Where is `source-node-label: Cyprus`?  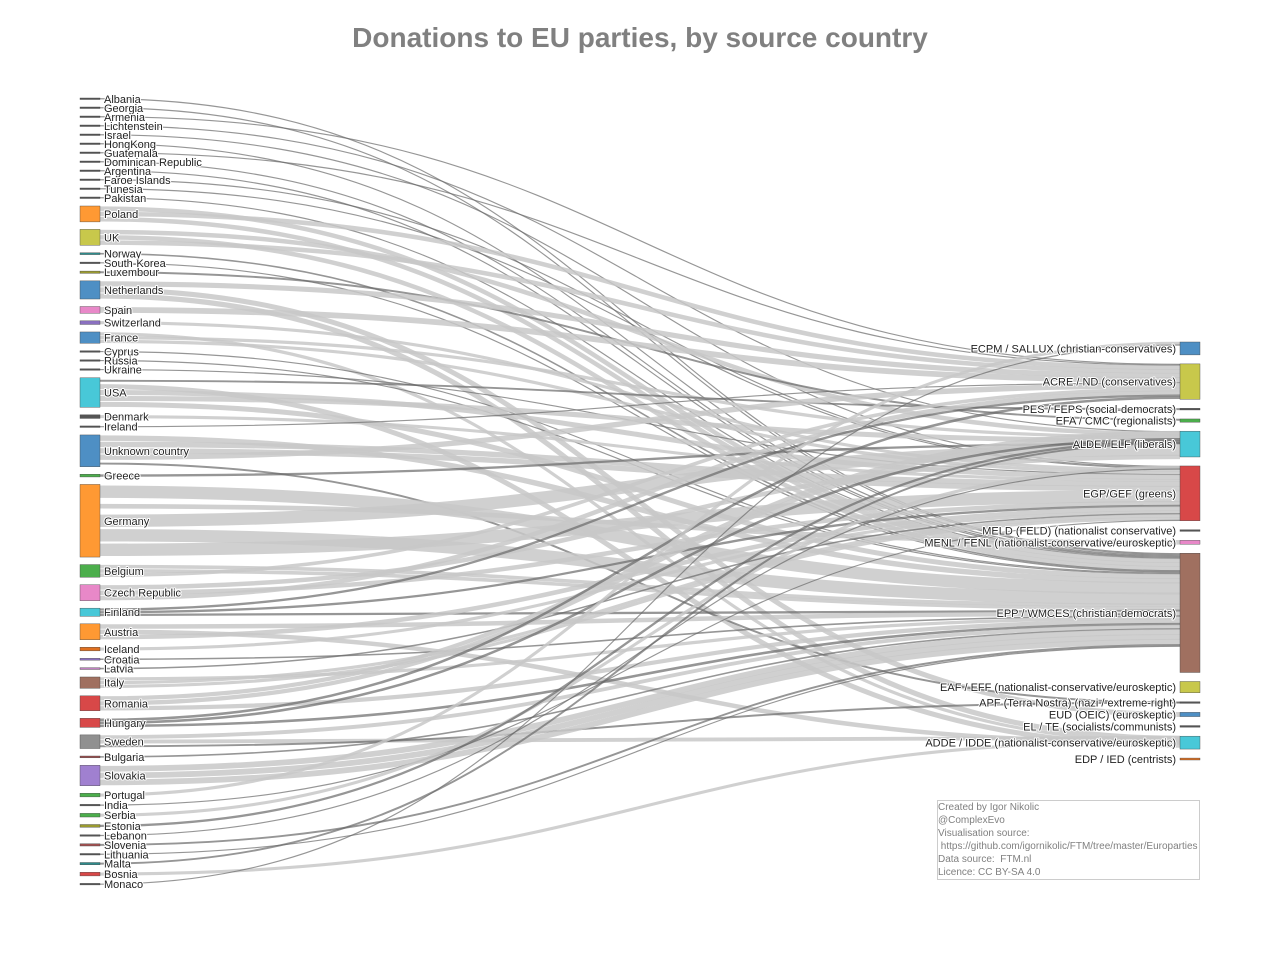 source-node-label: Cyprus is located at coordinates (121, 353).